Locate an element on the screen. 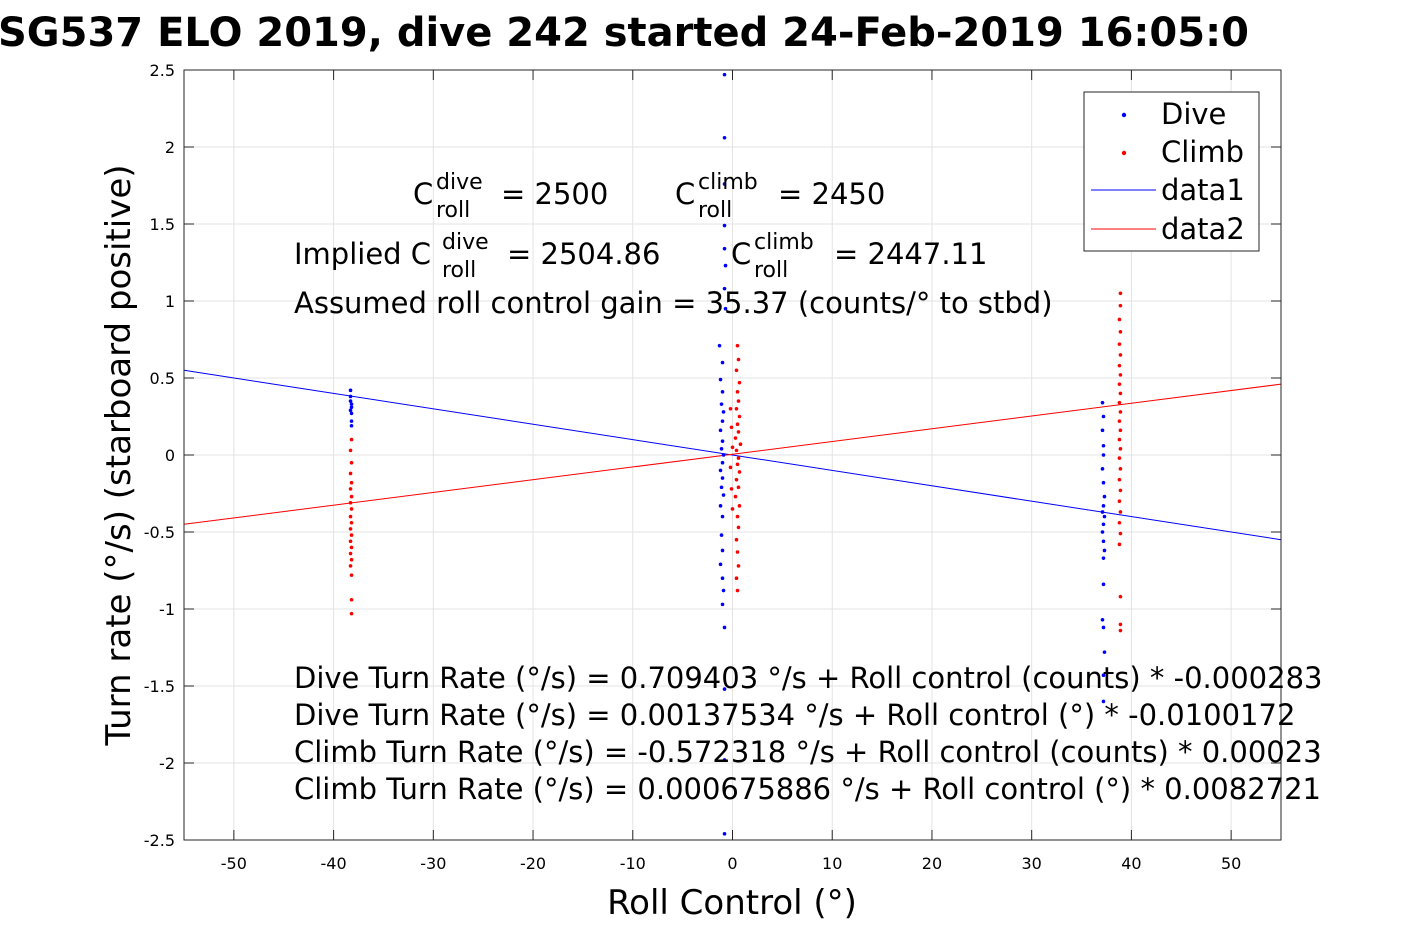  implied-climb-prefix: C is located at coordinates (741, 254).